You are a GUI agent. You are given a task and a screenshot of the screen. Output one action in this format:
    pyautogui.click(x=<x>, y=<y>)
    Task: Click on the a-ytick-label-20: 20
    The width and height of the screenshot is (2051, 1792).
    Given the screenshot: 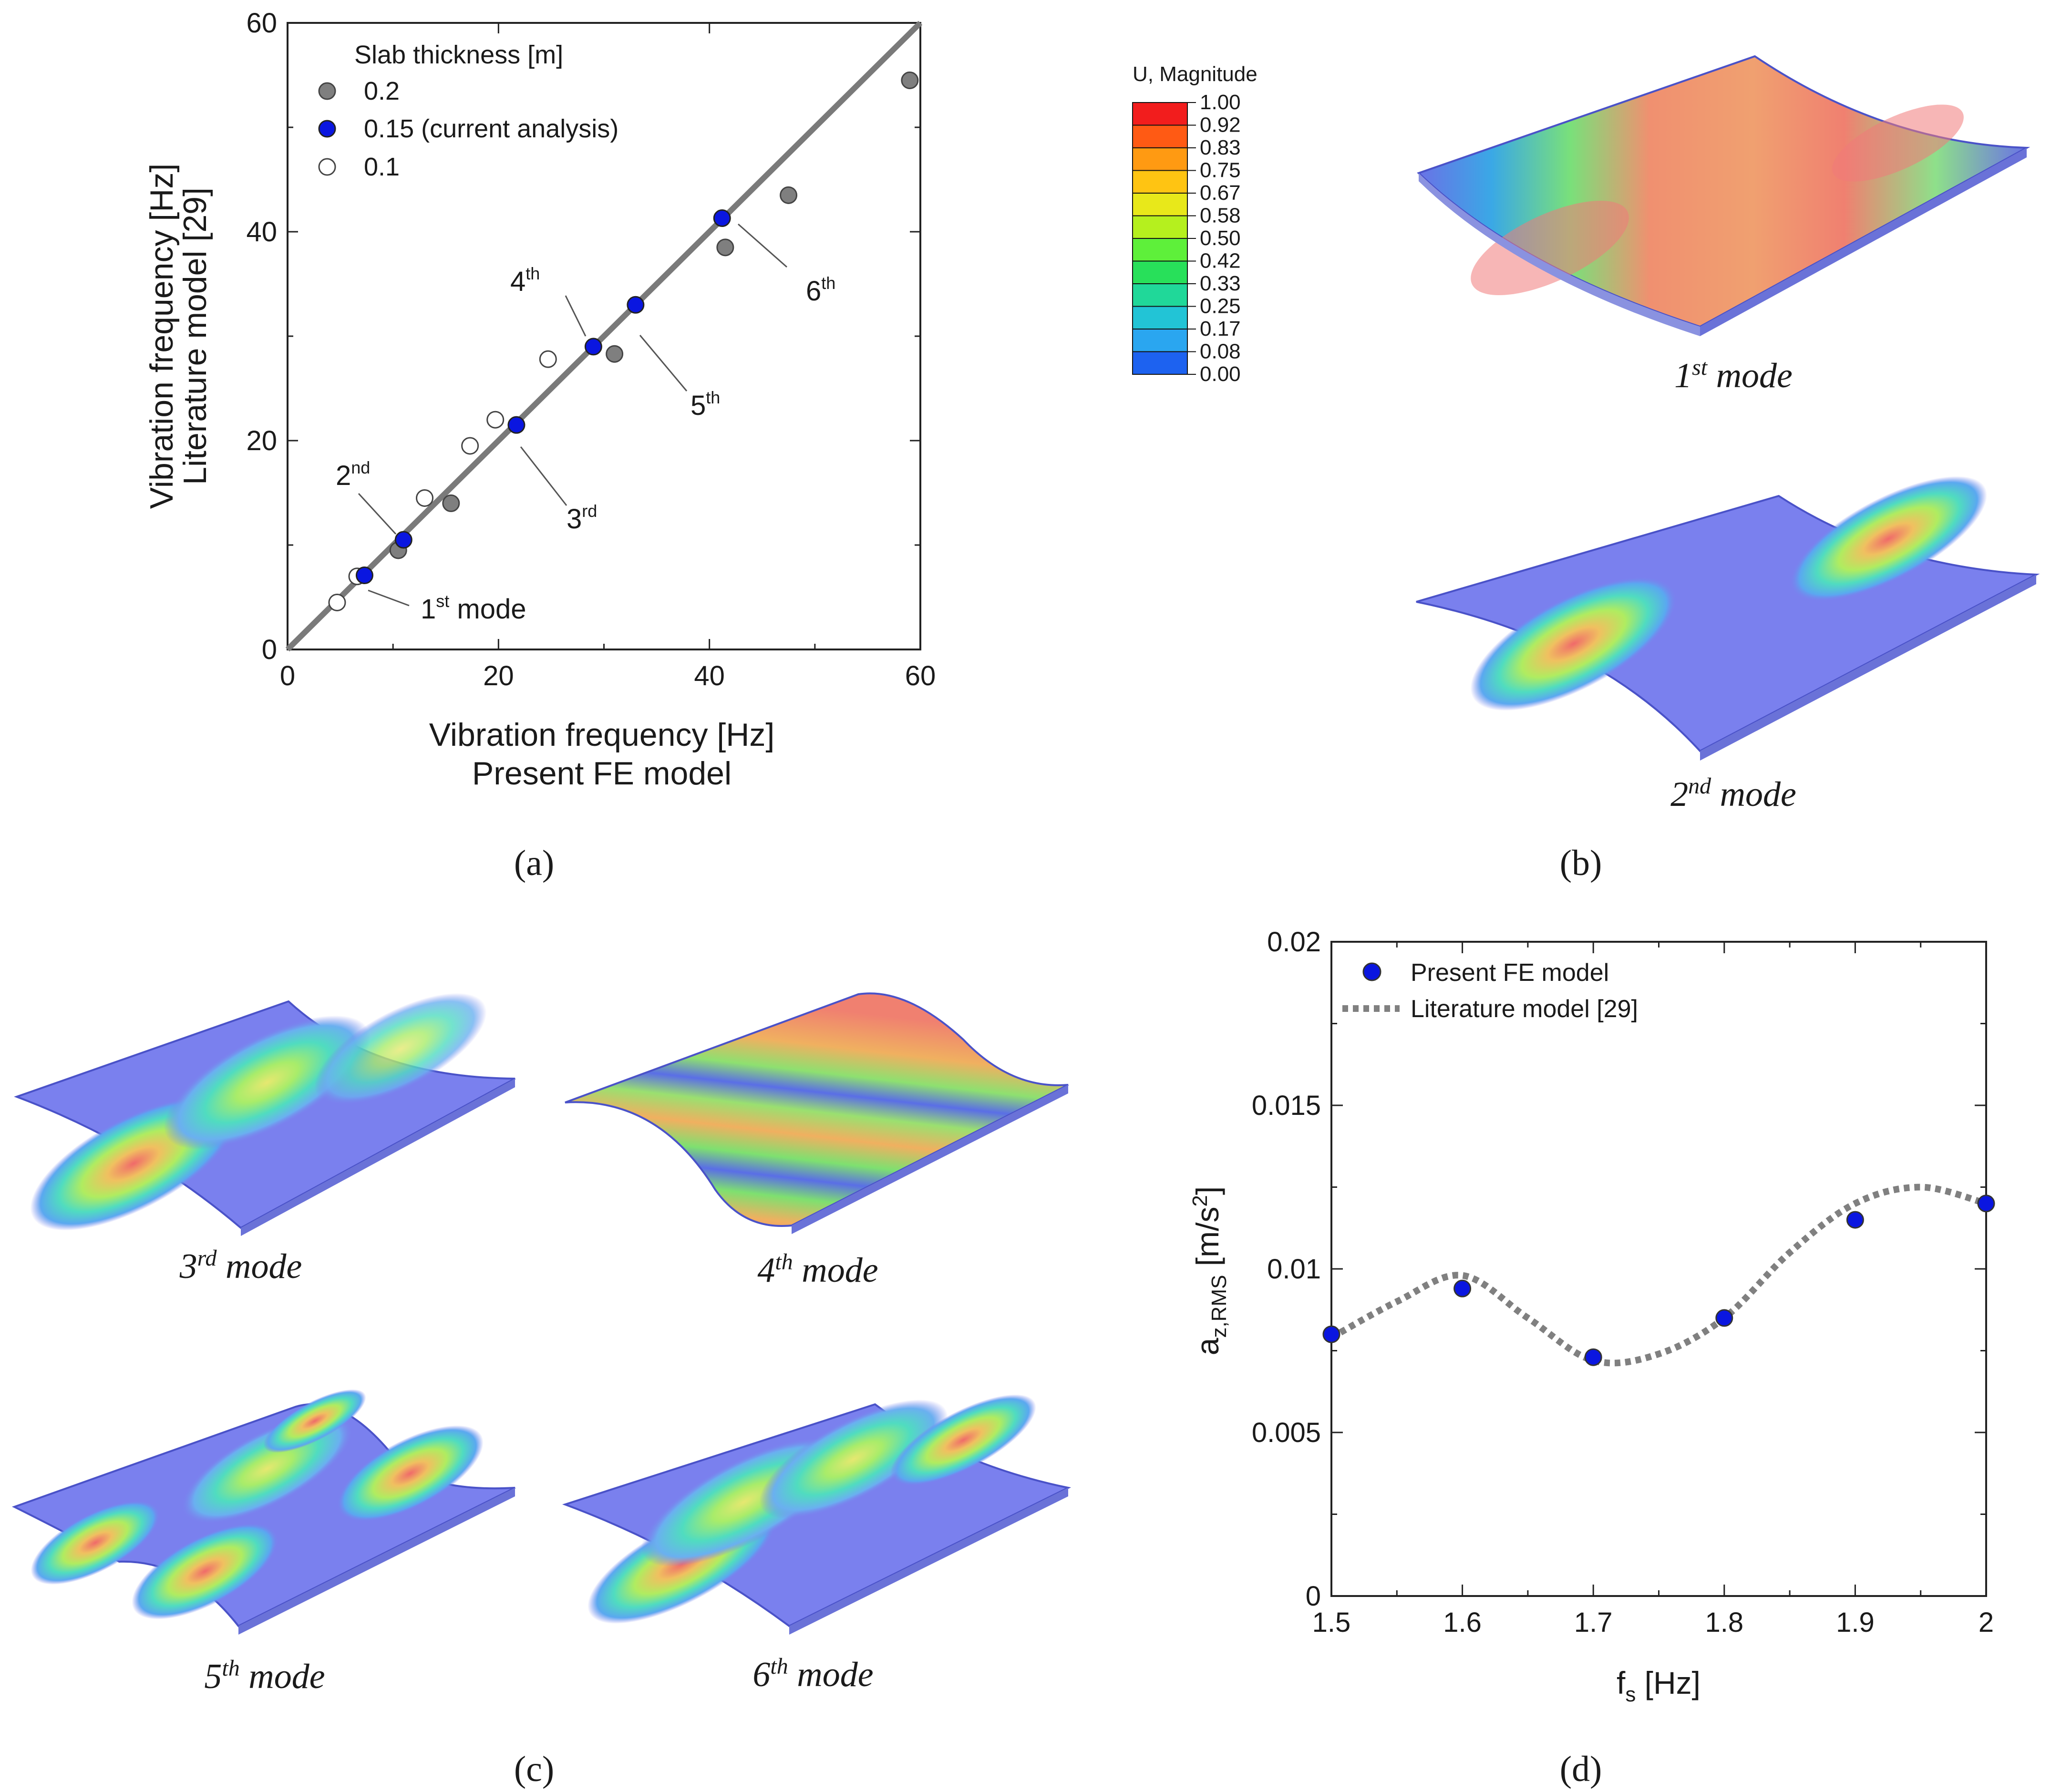 What is the action you would take?
    pyautogui.click(x=261, y=440)
    